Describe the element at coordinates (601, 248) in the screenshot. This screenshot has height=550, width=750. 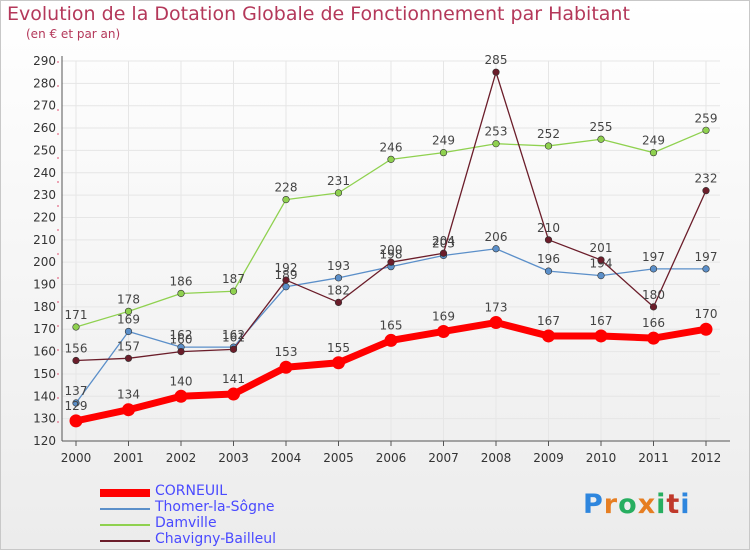
I see `data-label: 201` at that location.